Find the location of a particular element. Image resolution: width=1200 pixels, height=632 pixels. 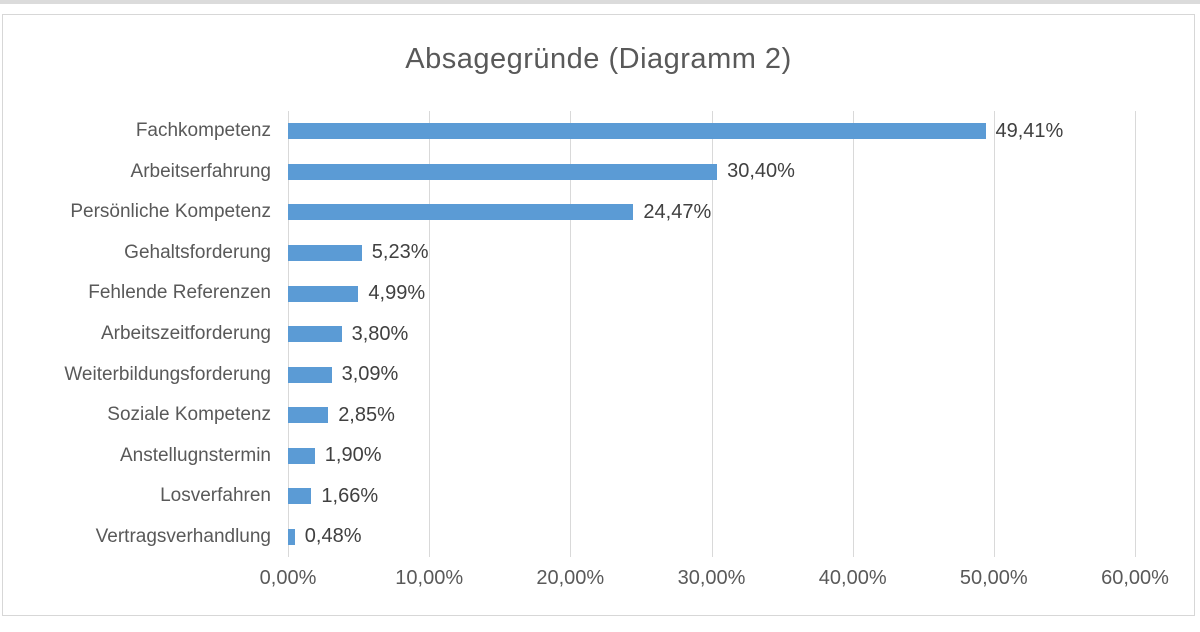

value-label: 5,23% is located at coordinates (400, 252).